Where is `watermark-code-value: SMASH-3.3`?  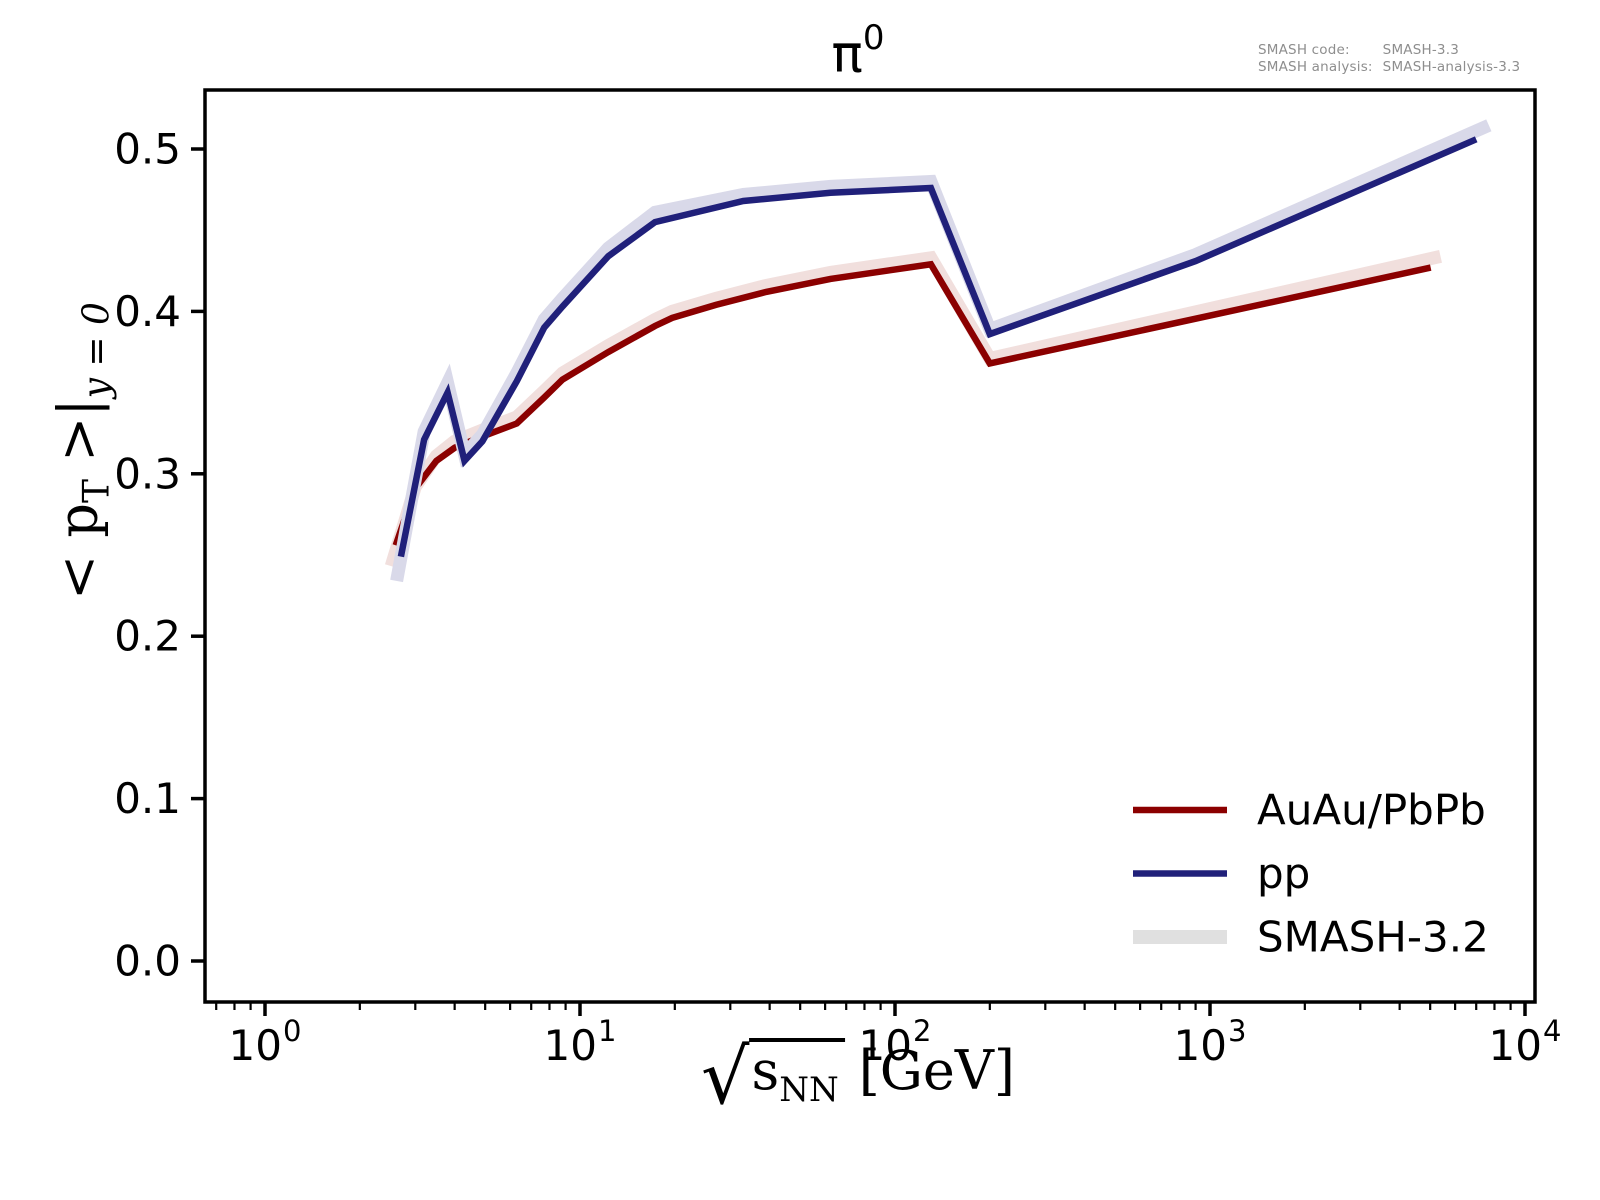
watermark-code-value: SMASH-3.3 is located at coordinates (1420, 50).